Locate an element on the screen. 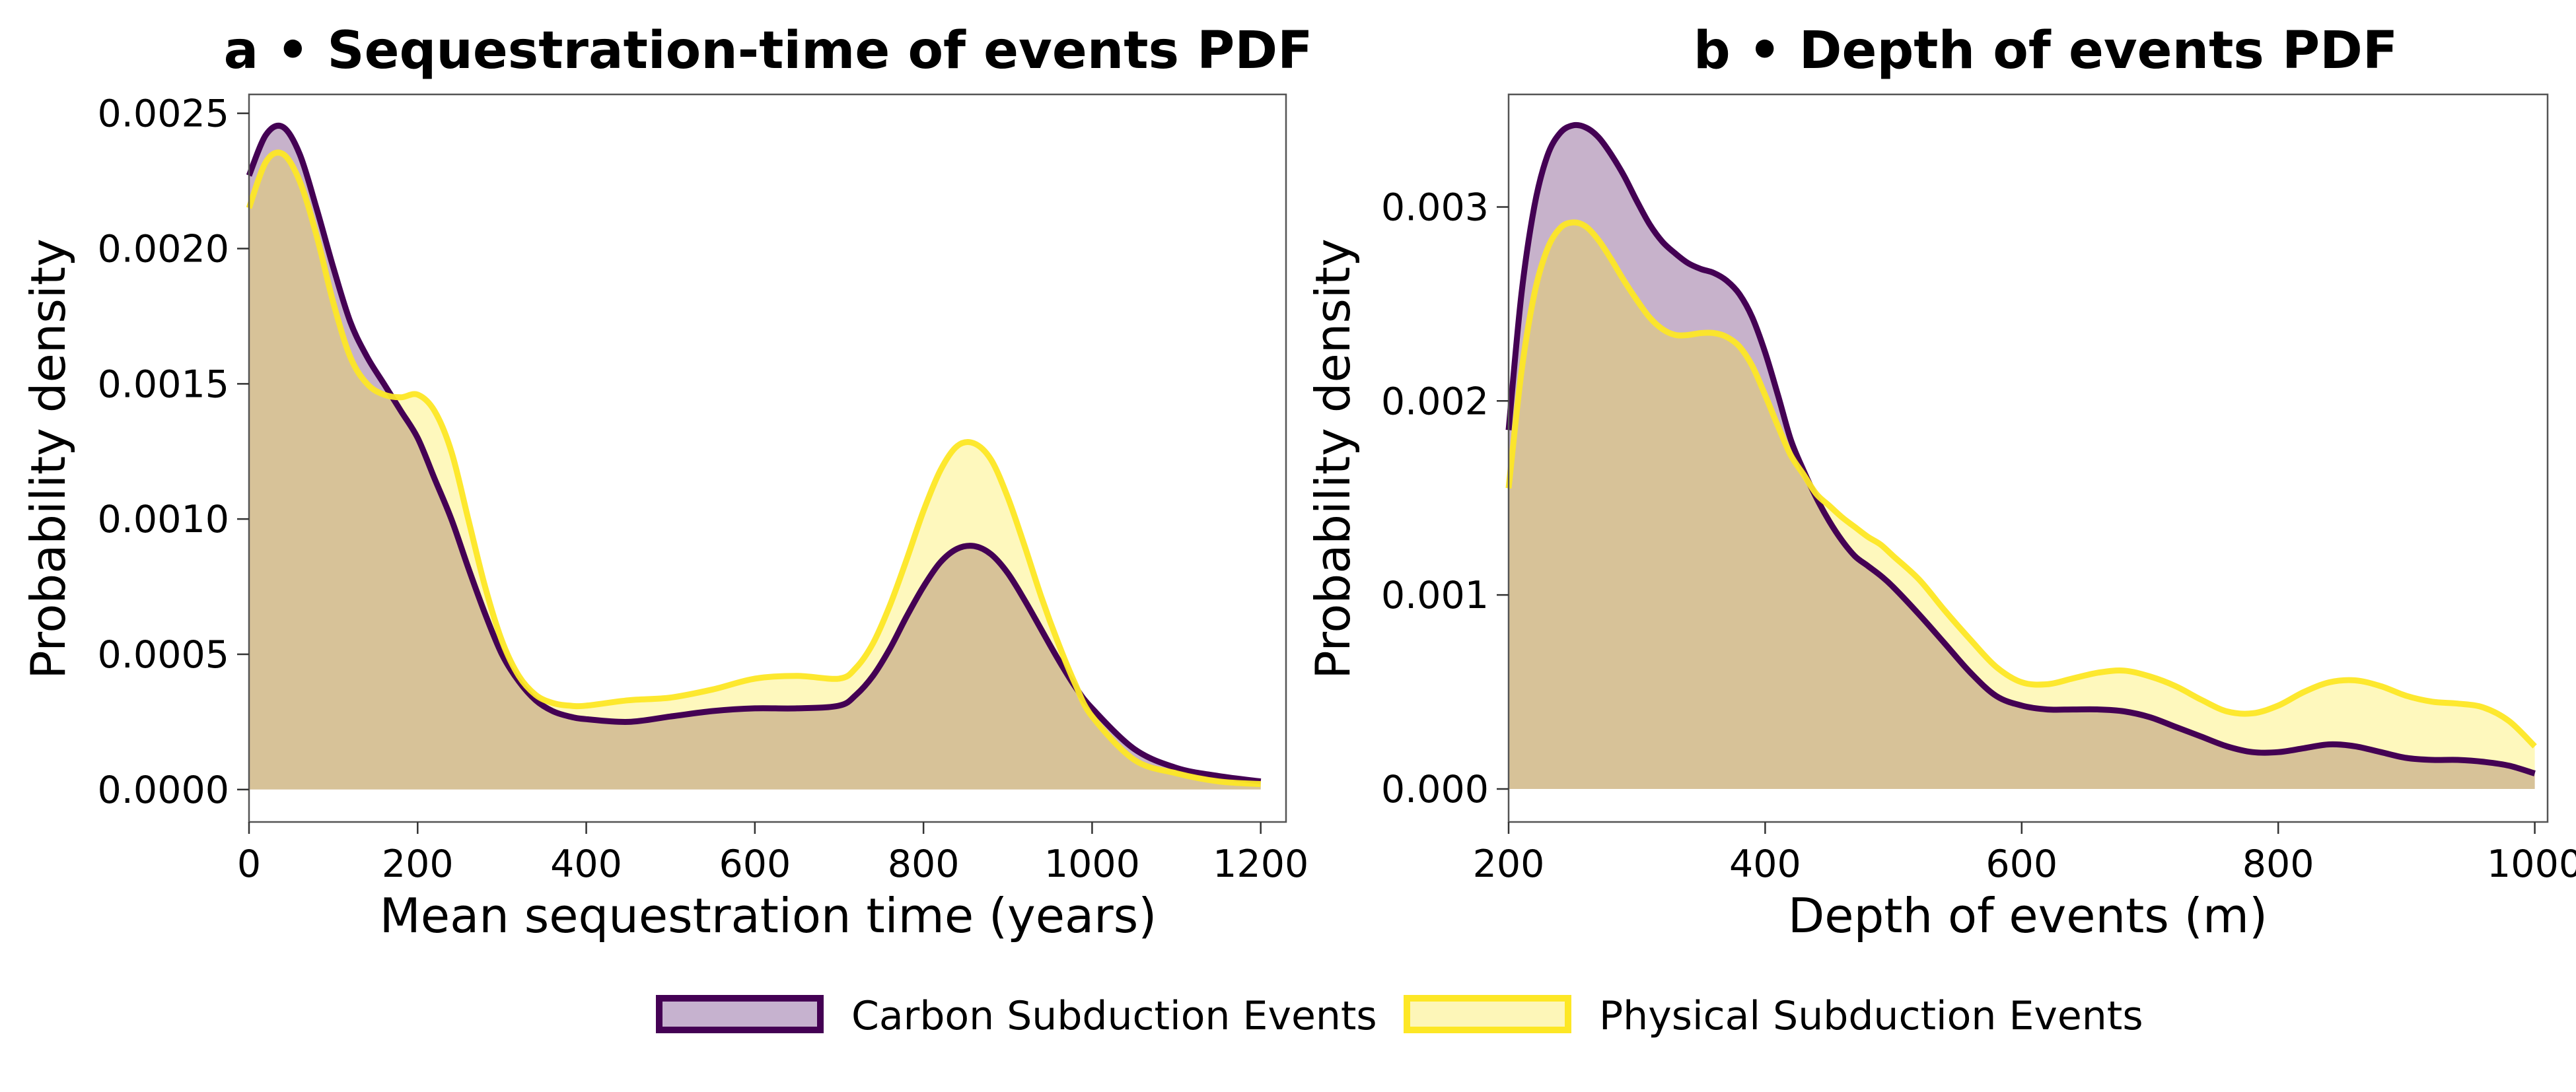 Image resolution: width=2576 pixels, height=1092 pixels. panel-a-ylabel: Probability density is located at coordinates (48, 458).